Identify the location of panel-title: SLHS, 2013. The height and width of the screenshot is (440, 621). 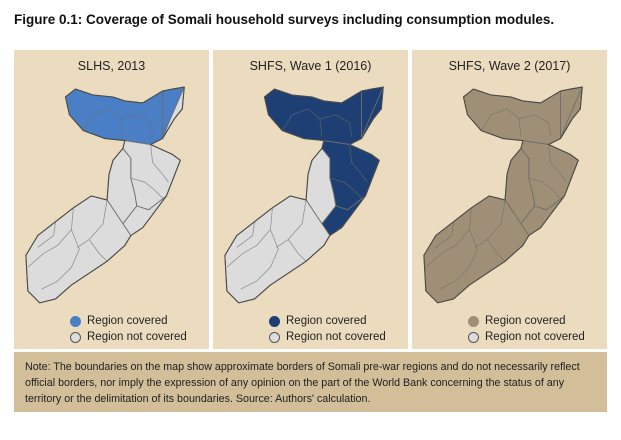
(111, 66).